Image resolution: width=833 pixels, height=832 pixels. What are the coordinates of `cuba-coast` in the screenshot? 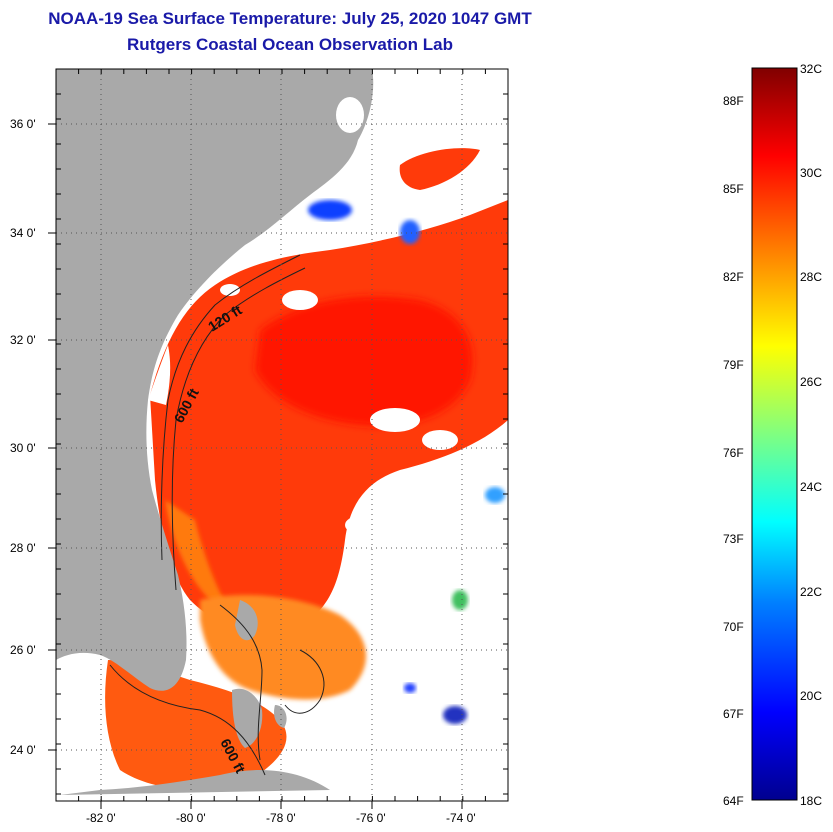 It's located at (195, 782).